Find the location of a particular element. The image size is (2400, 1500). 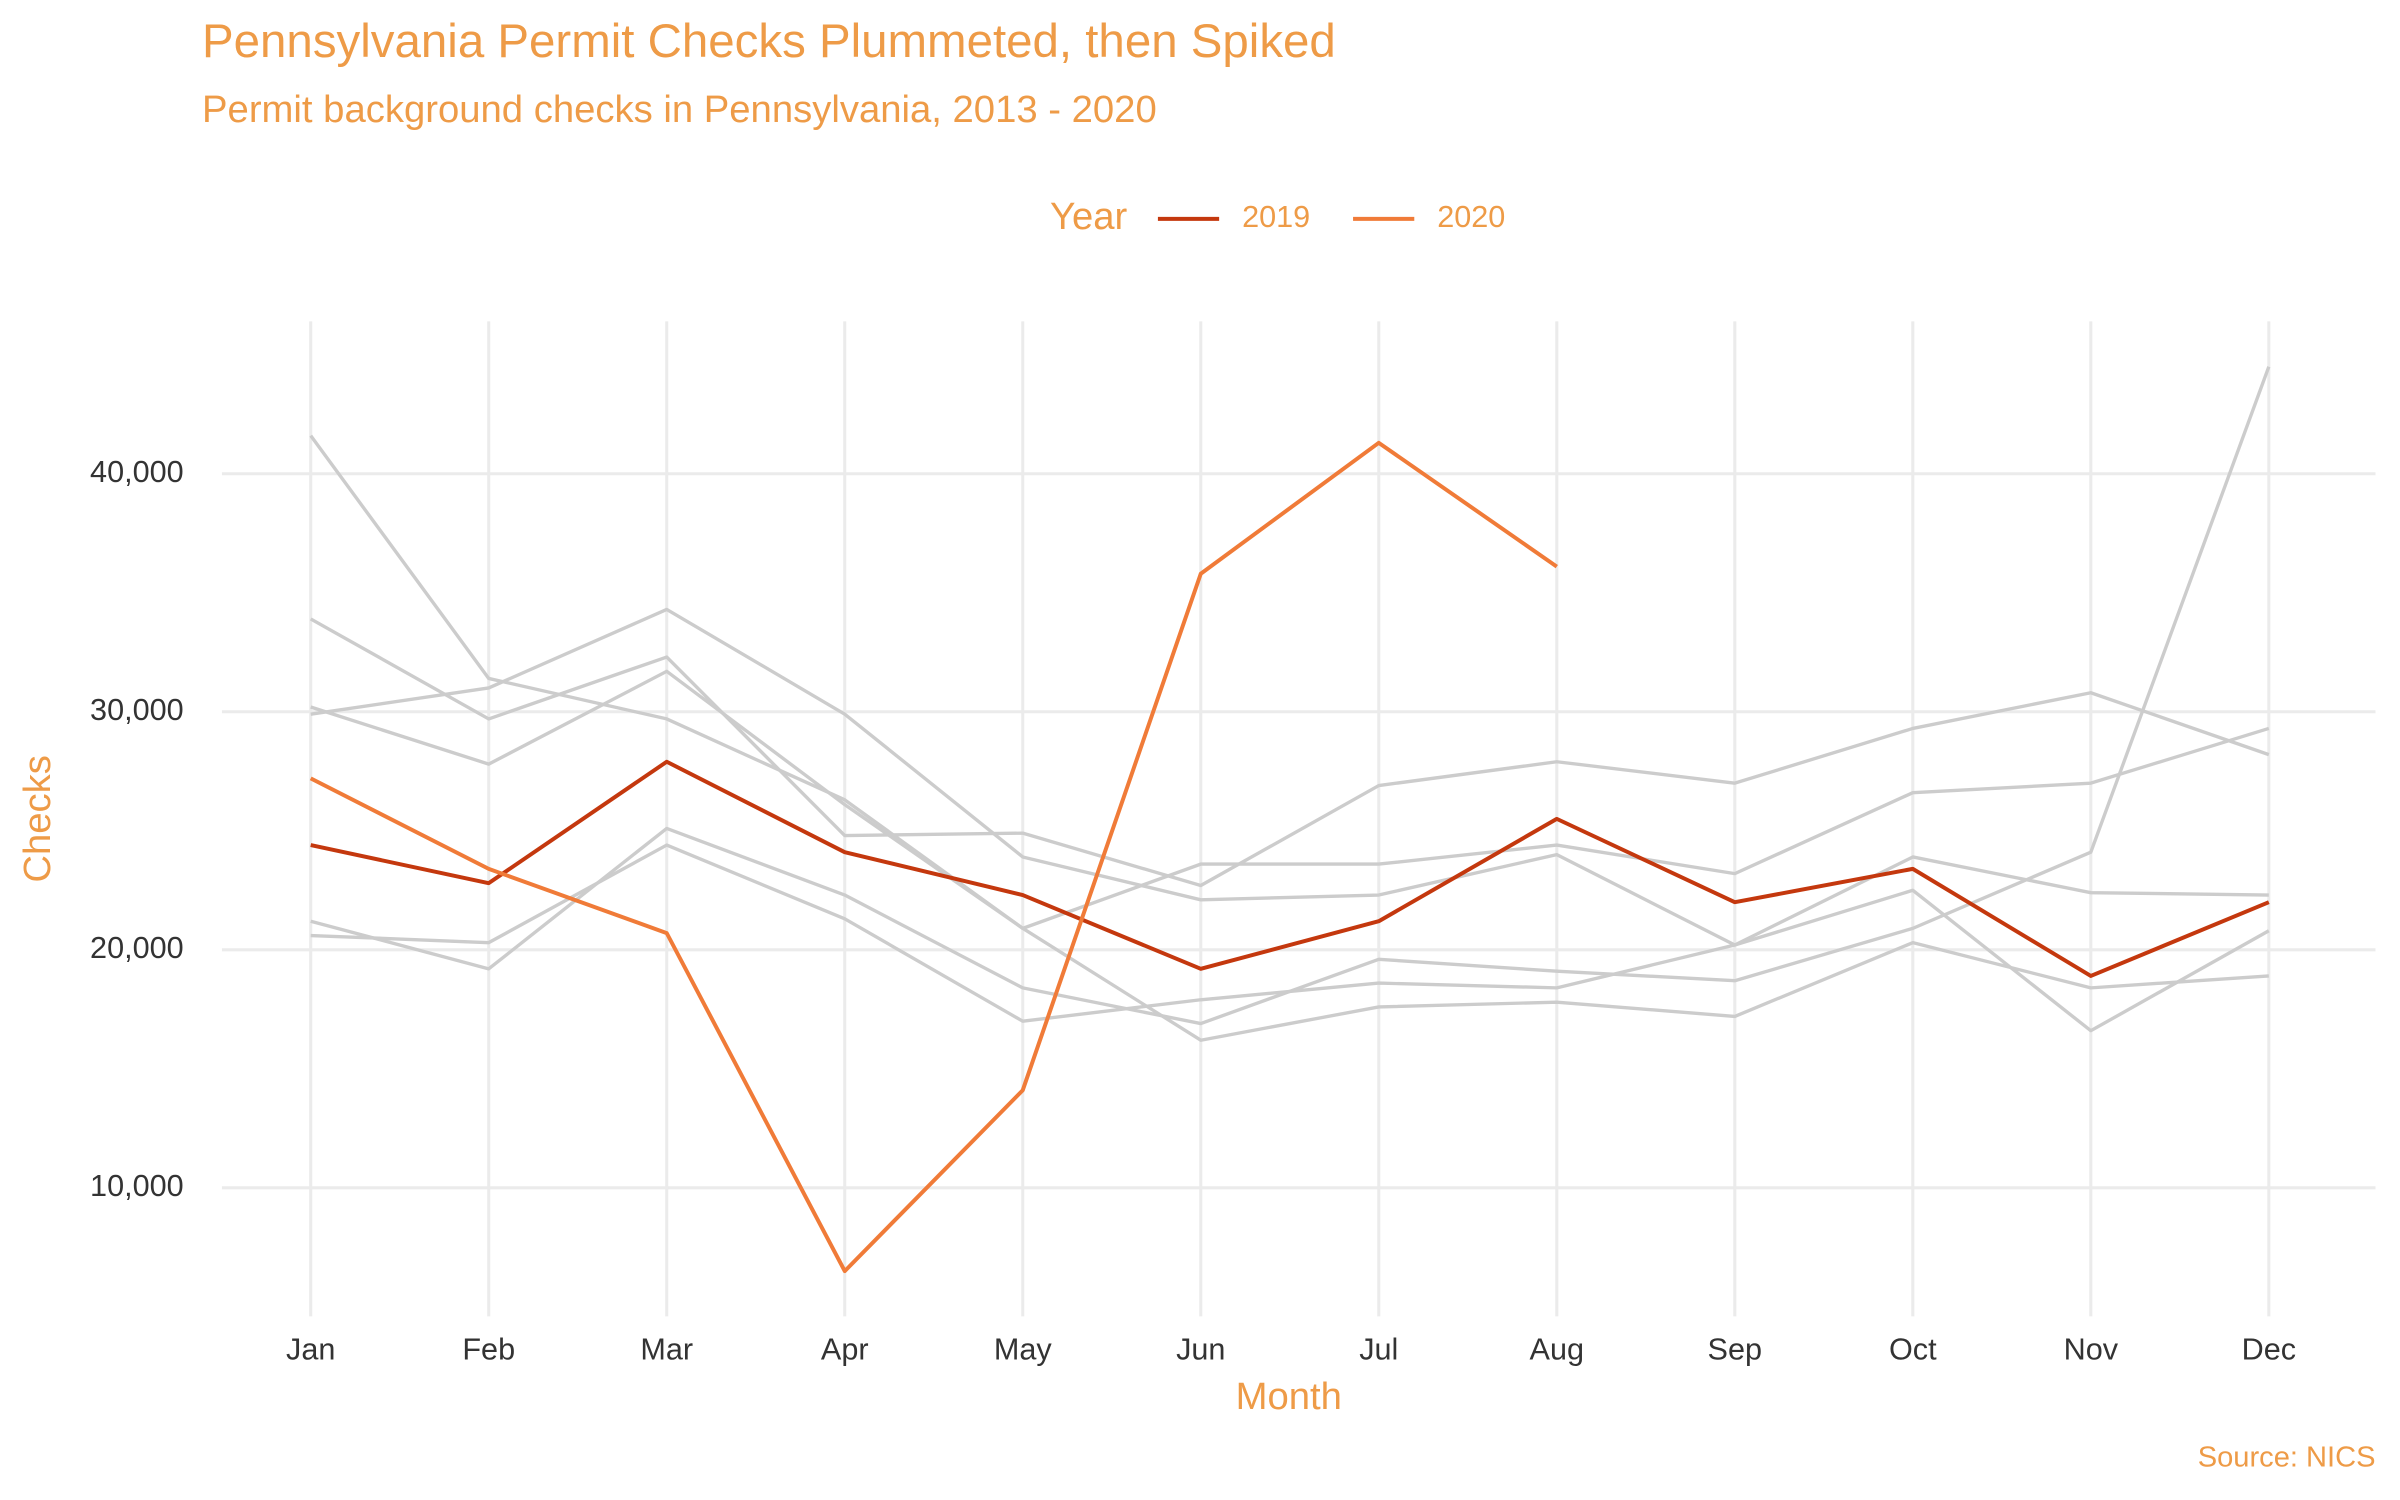

x-tick-label: Apr is located at coordinates (845, 1350).